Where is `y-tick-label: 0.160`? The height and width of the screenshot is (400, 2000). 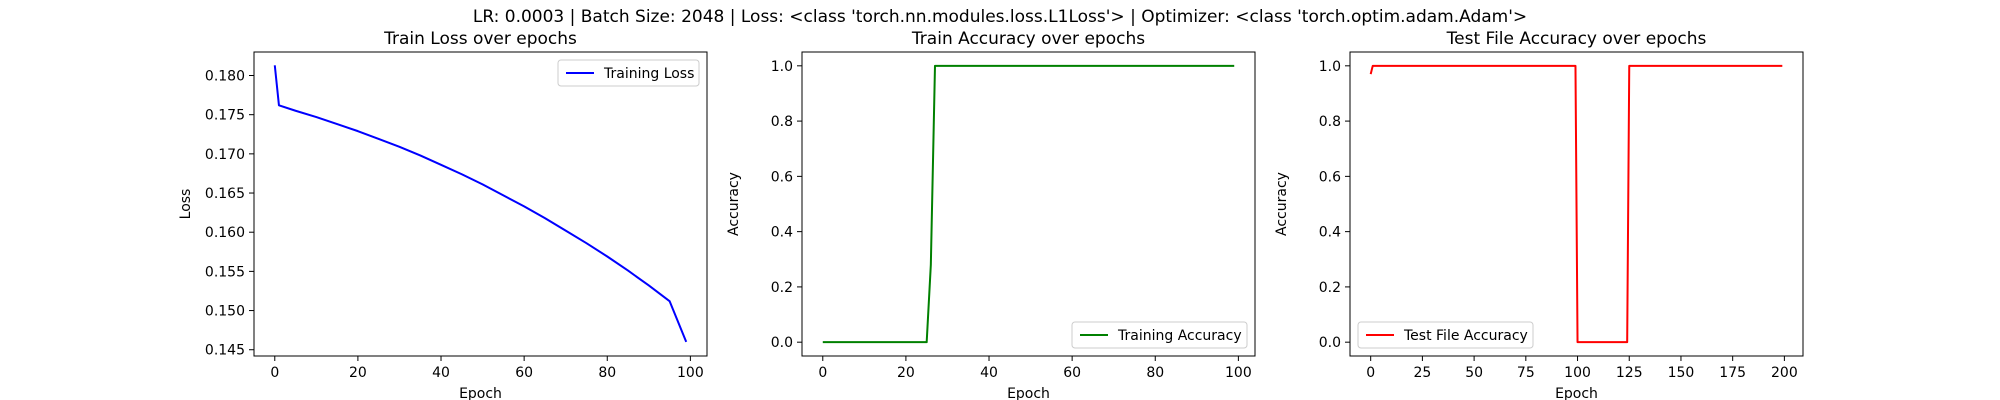
y-tick-label: 0.160 is located at coordinates (225, 233).